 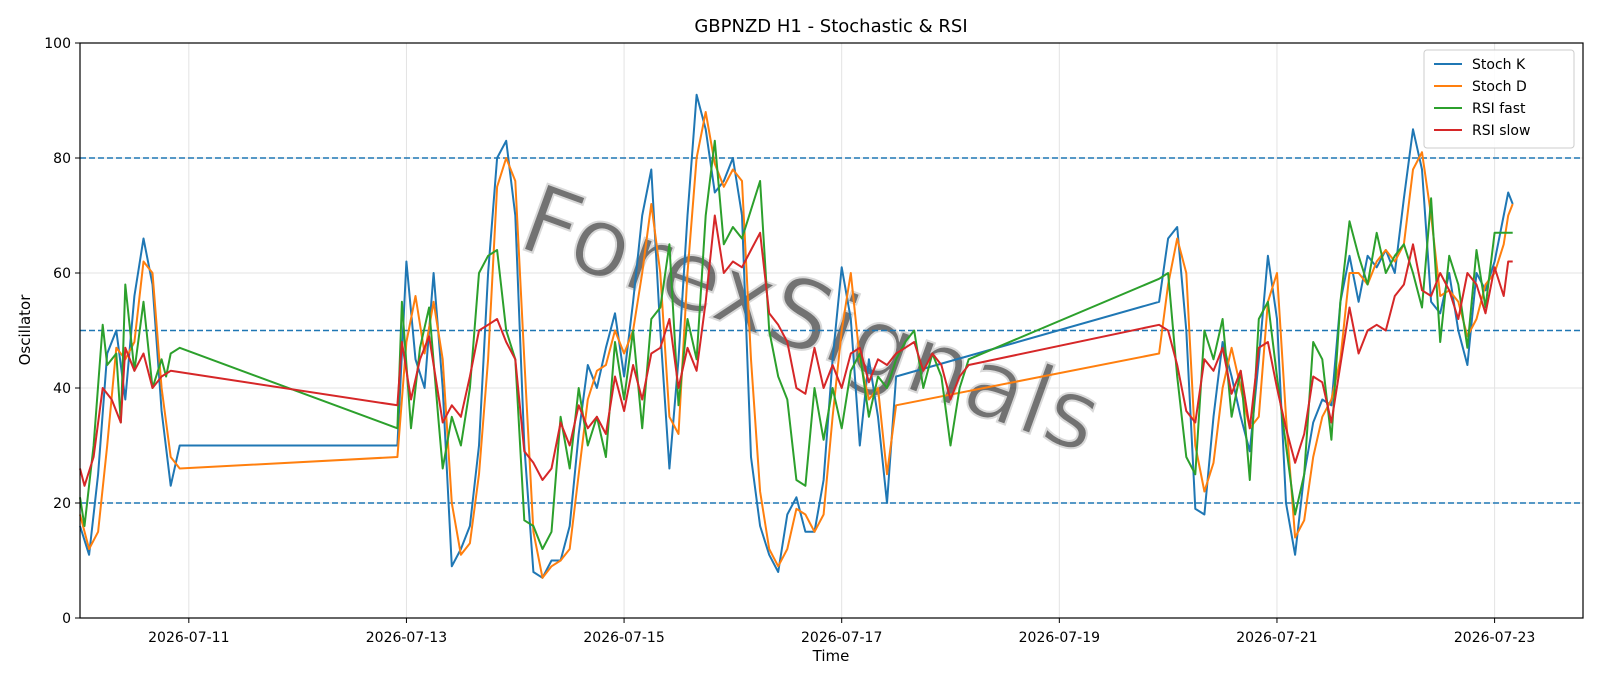 I want to click on x-axis-label: Time, so click(x=831, y=656).